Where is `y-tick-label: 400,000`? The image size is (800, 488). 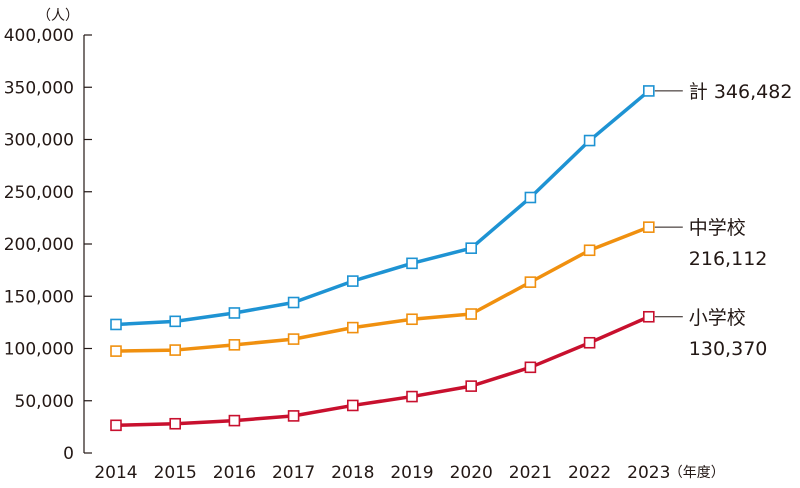 y-tick-label: 400,000 is located at coordinates (39, 36).